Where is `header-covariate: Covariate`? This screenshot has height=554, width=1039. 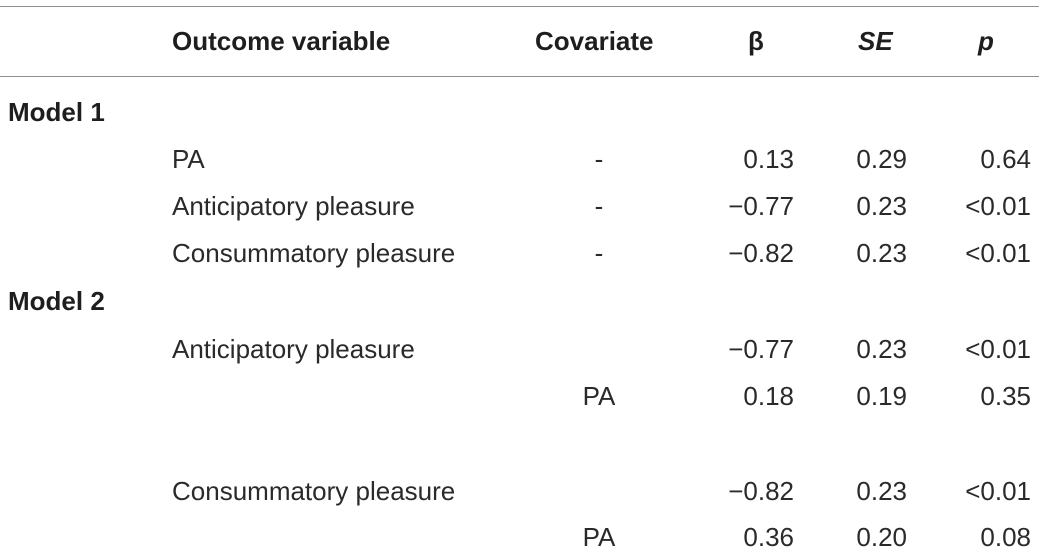
header-covariate: Covariate is located at coordinates (594, 41).